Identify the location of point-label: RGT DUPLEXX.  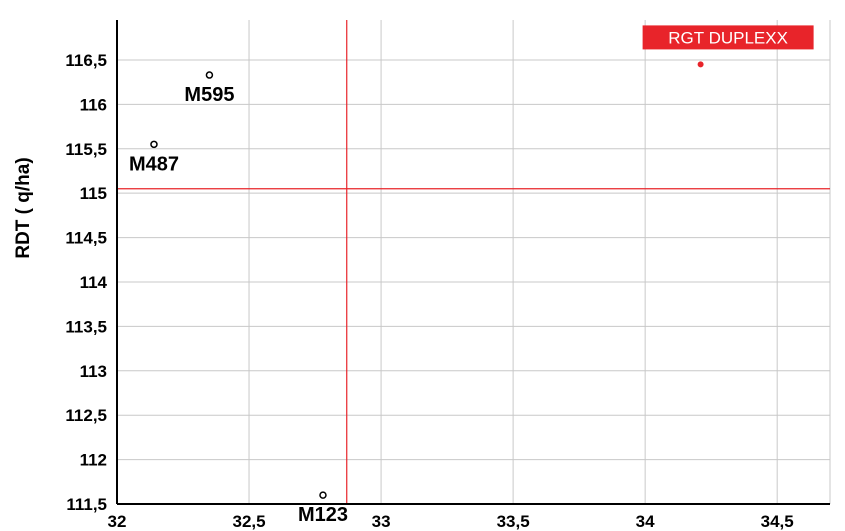
(728, 37).